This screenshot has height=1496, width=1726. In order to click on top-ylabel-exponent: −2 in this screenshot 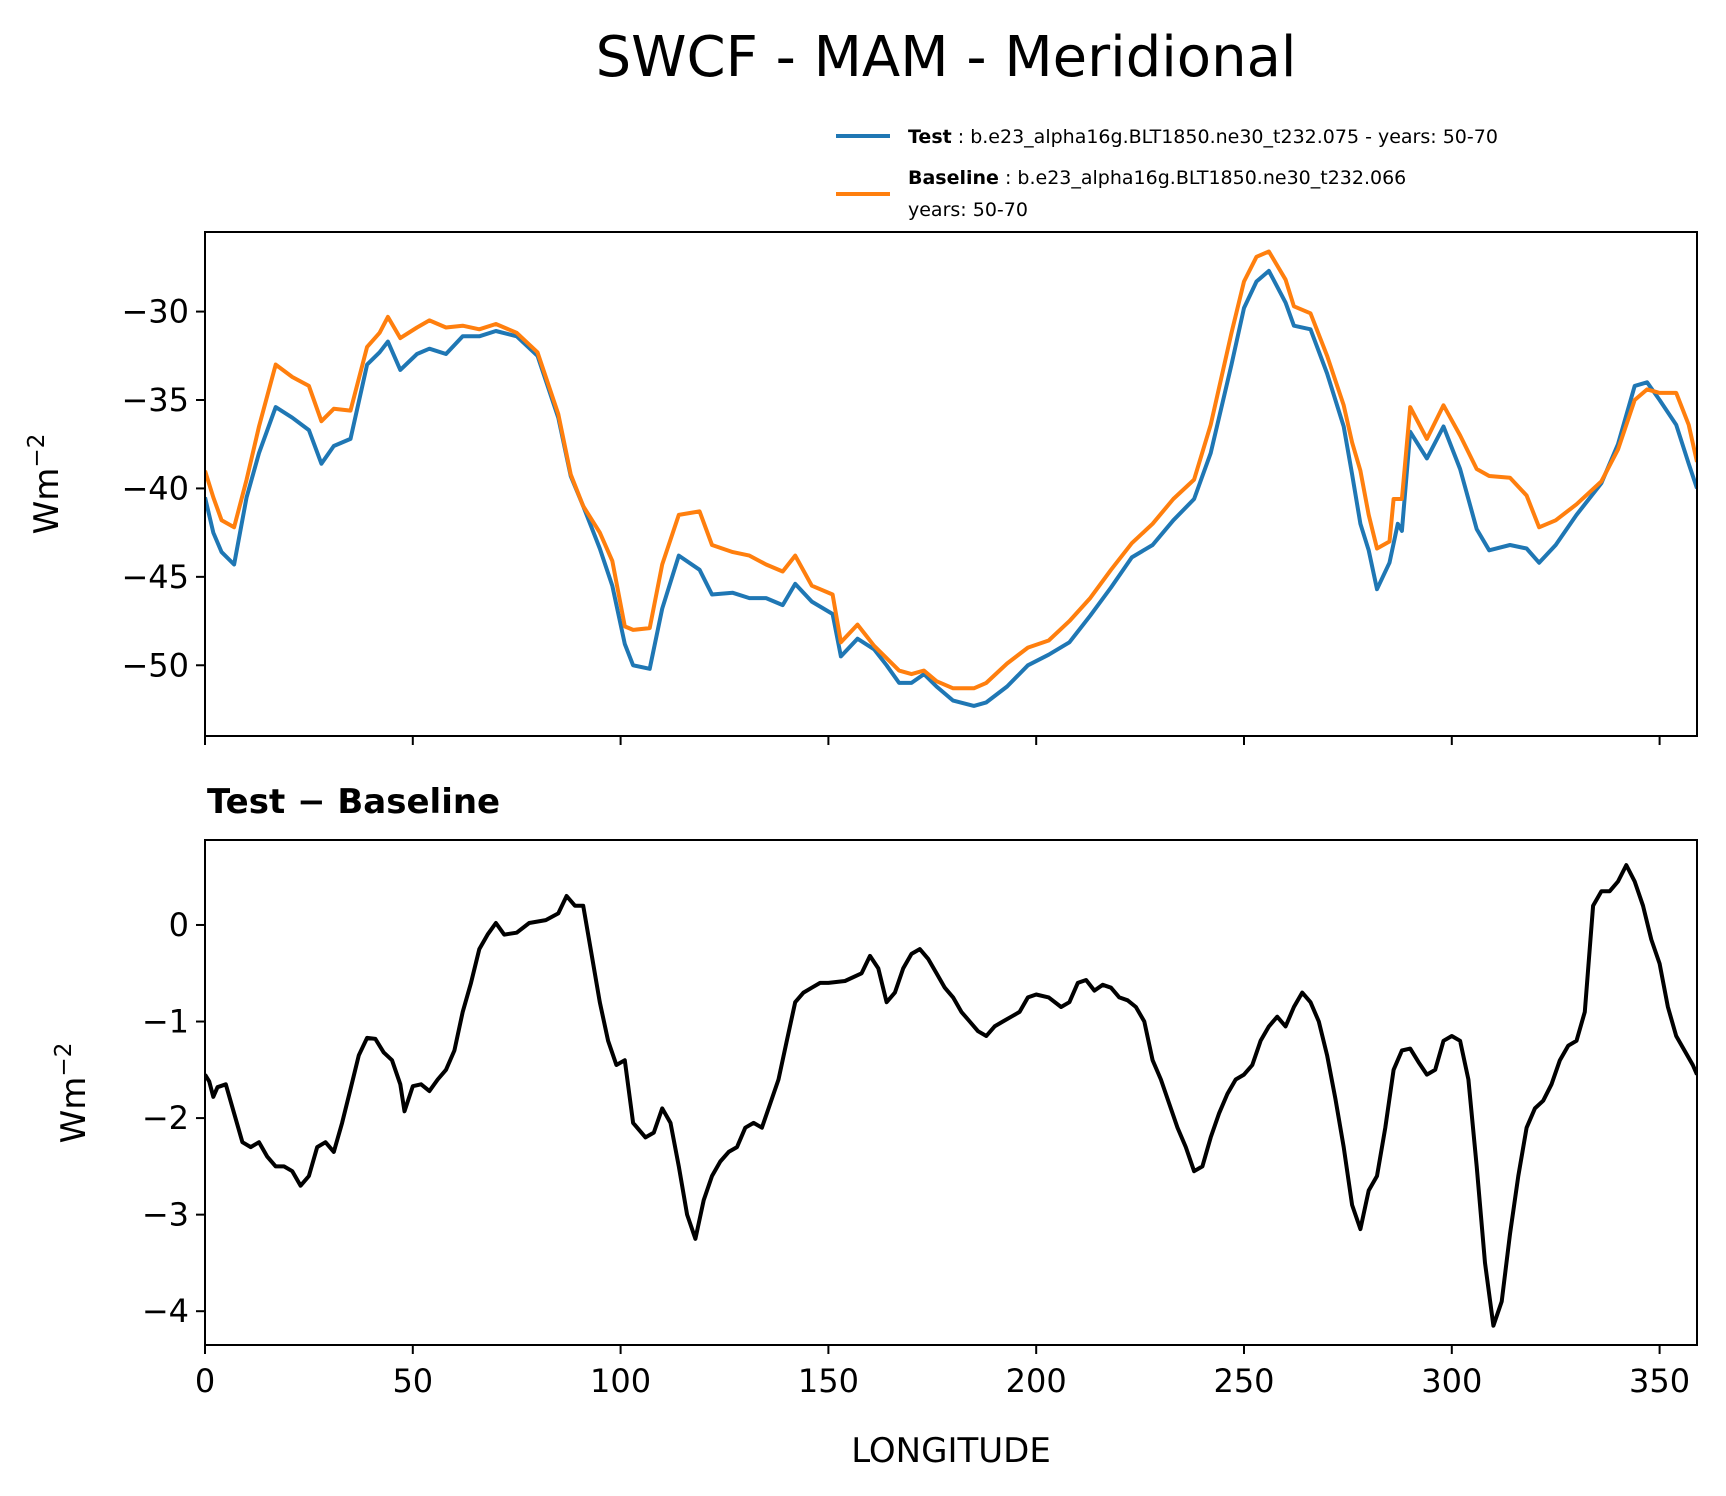, I will do `click(37, 451)`.